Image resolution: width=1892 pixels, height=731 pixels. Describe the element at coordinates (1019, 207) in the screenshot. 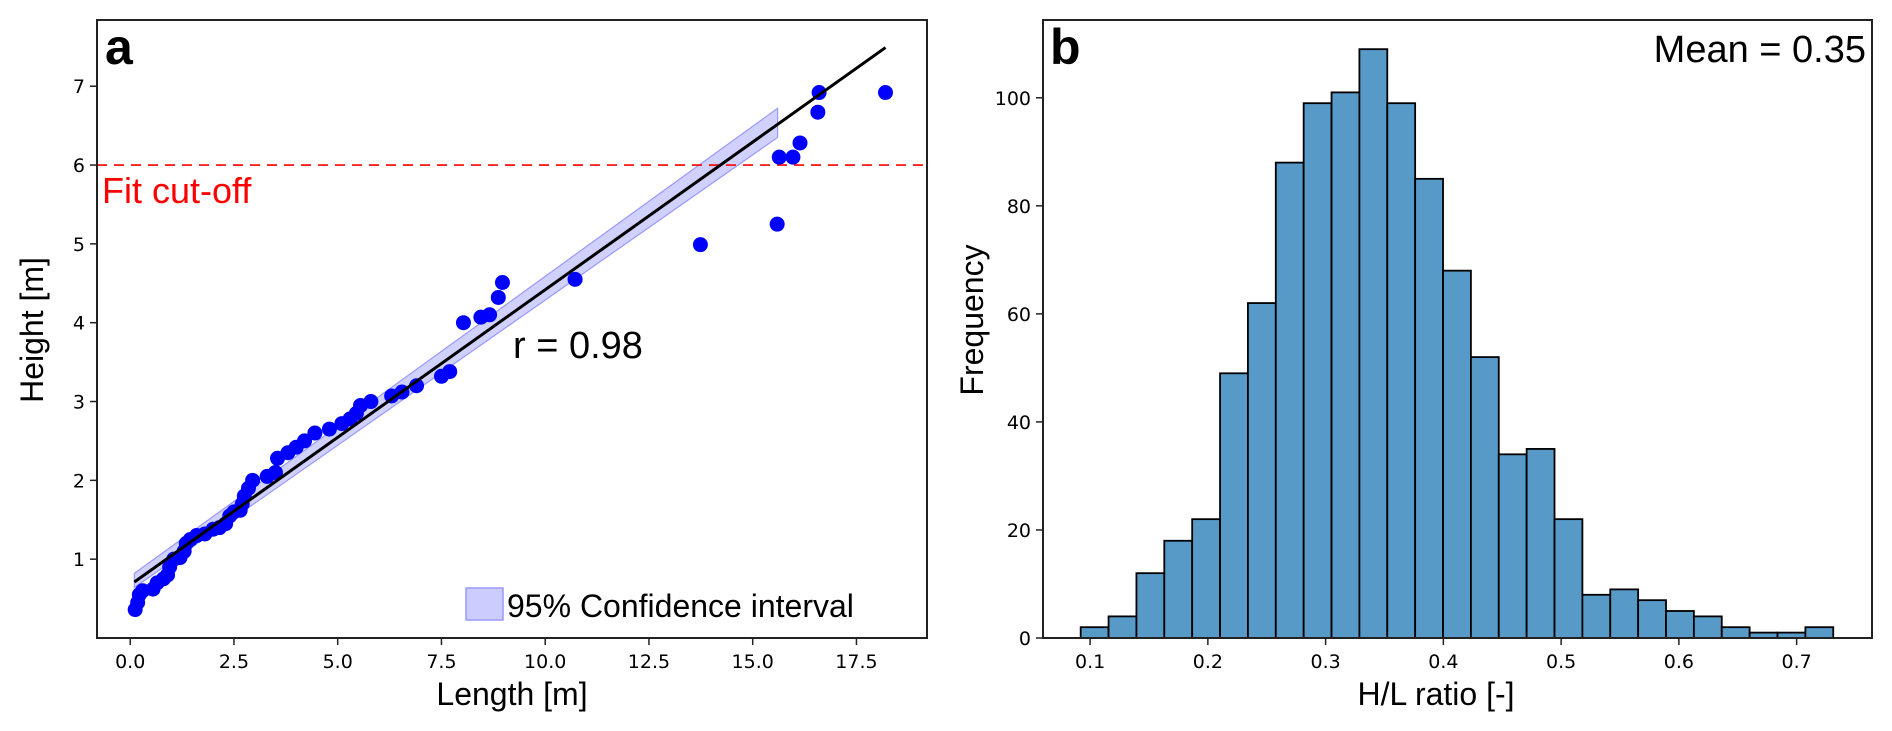

I see `y-tick-label: 80` at that location.